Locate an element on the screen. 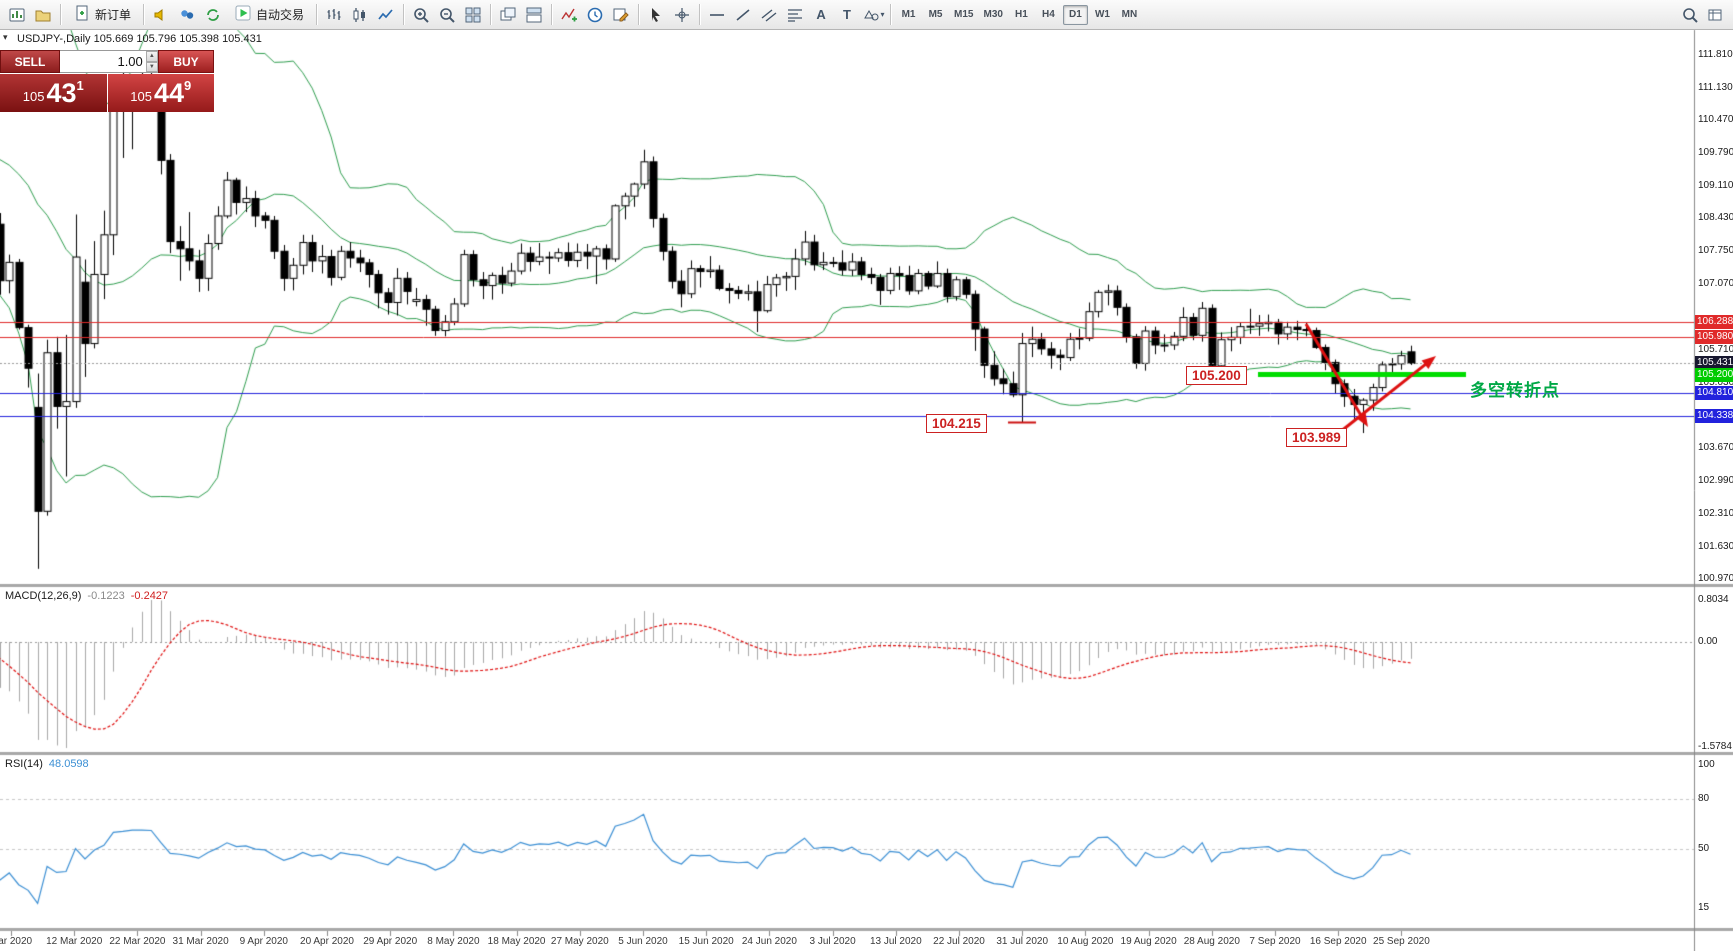 Image resolution: width=1733 pixels, height=951 pixels. new-order-icon is located at coordinates (82, 14).